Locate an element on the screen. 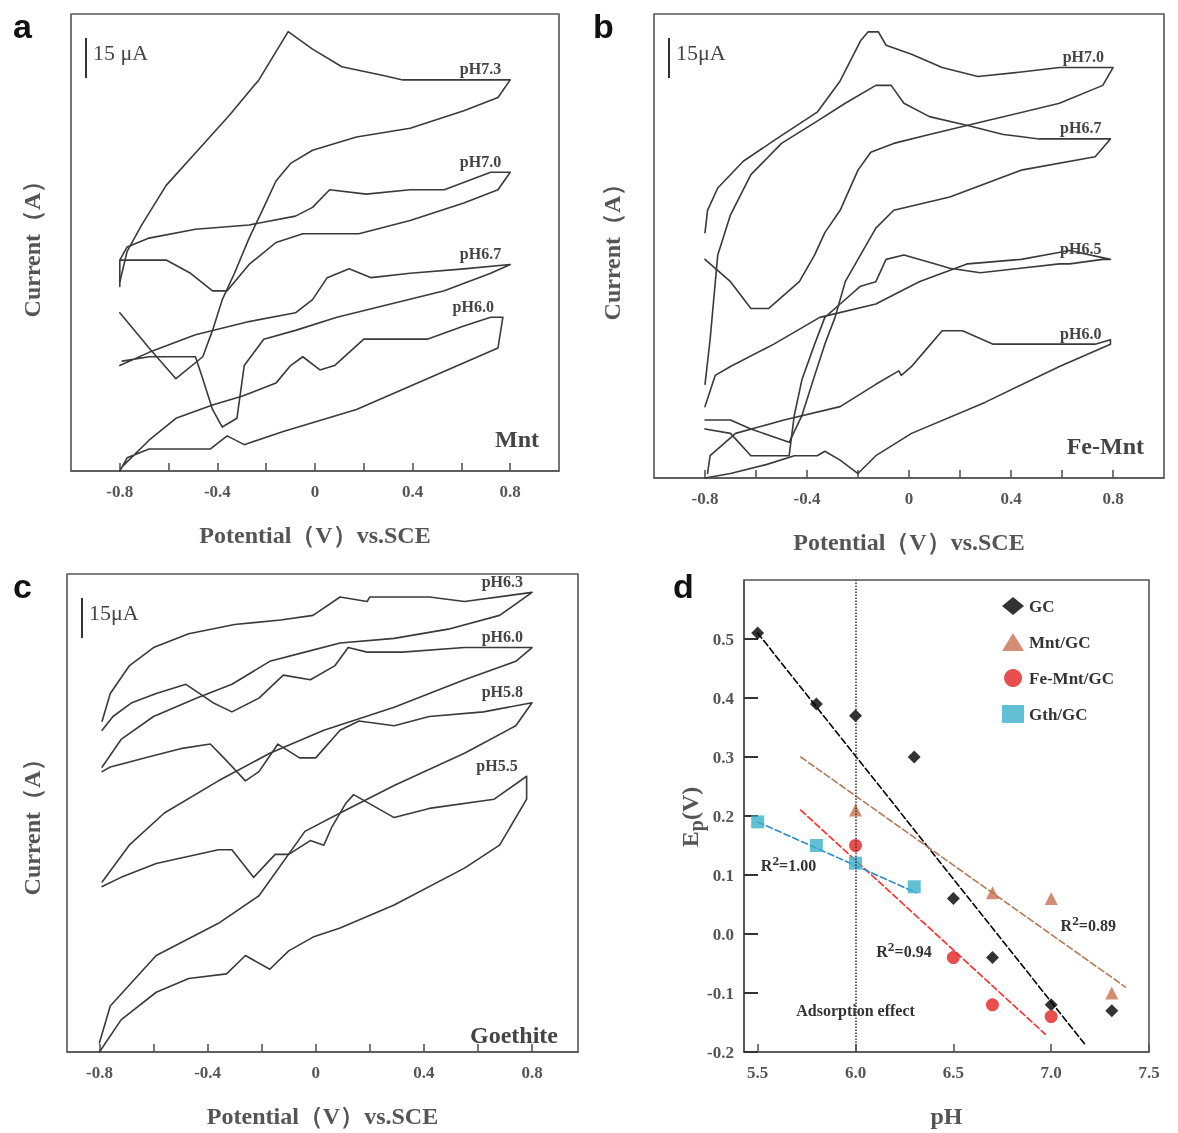 The width and height of the screenshot is (1178, 1133). y-tick-label: 0.4 is located at coordinates (723, 698).